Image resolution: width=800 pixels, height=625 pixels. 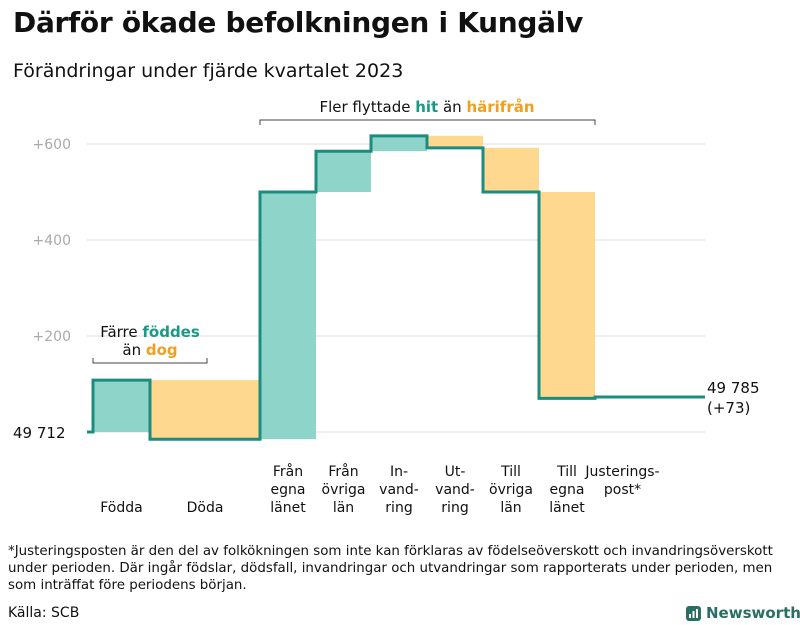 I want to click on annotation-highlight-teal: hit, so click(x=426, y=107).